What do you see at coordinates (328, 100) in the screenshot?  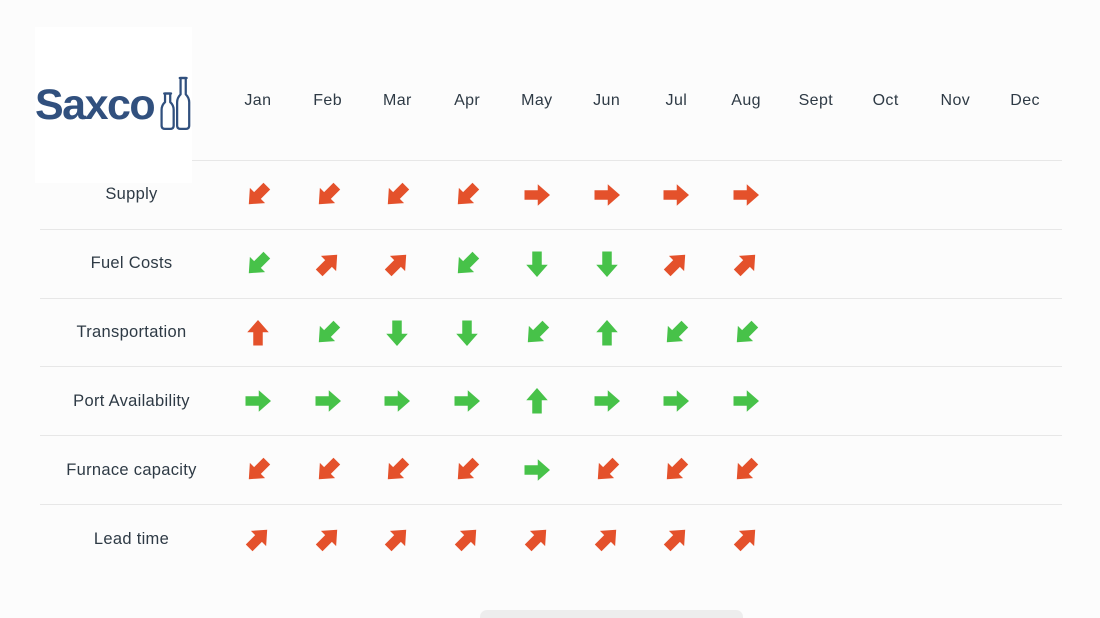 I see `month-label-feb: Feb` at bounding box center [328, 100].